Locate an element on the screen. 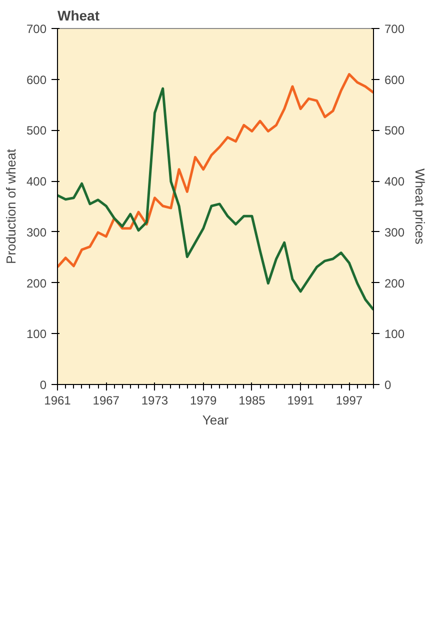 Image resolution: width=437 pixels, height=619 pixels. x-tick-label: 1967 is located at coordinates (106, 401).